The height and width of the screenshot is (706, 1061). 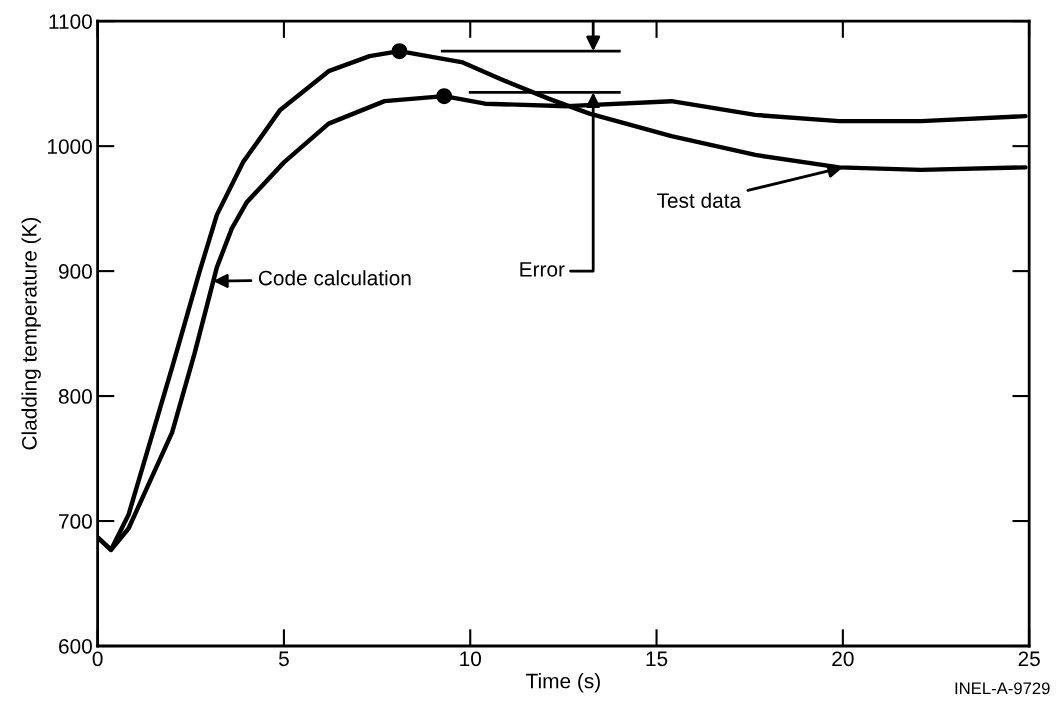 What do you see at coordinates (70, 146) in the screenshot?
I see `y-tick-label: 1000` at bounding box center [70, 146].